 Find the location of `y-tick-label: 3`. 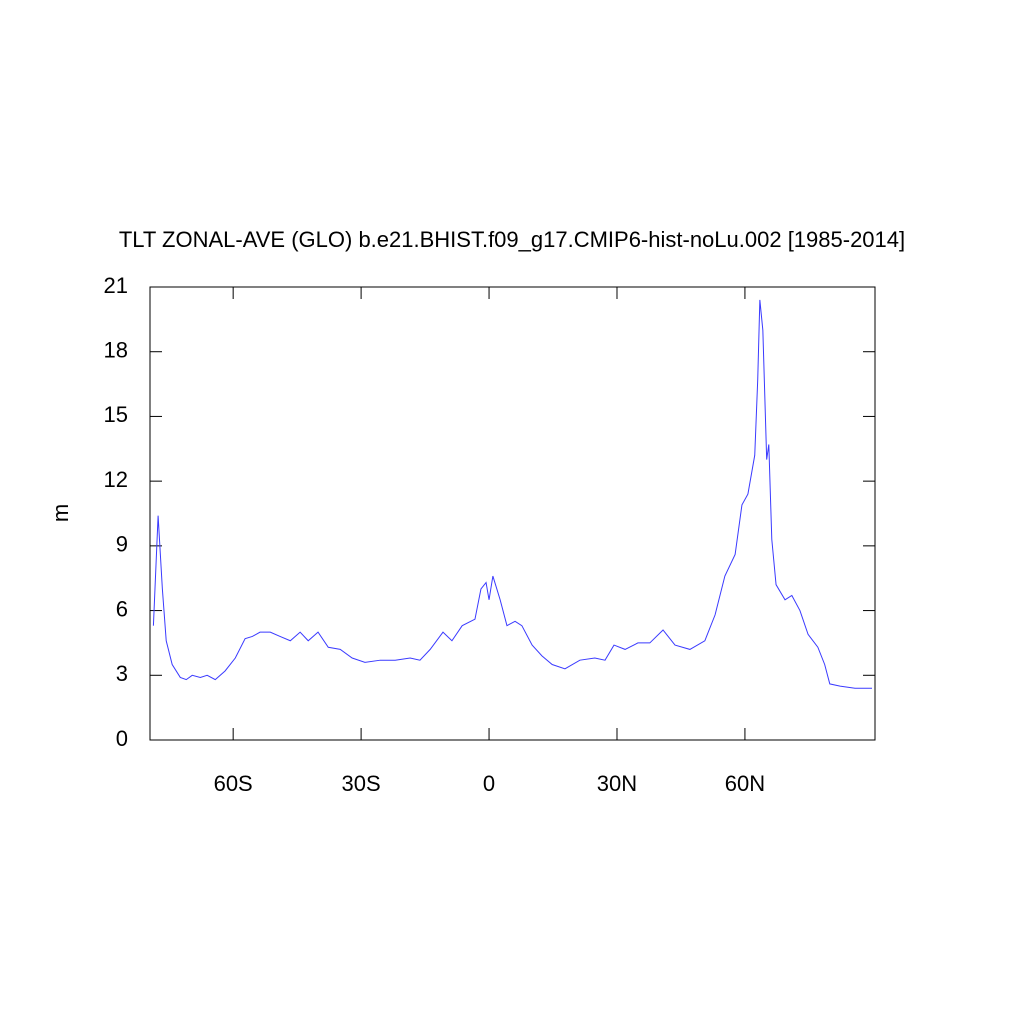

y-tick-label: 3 is located at coordinates (122, 673).